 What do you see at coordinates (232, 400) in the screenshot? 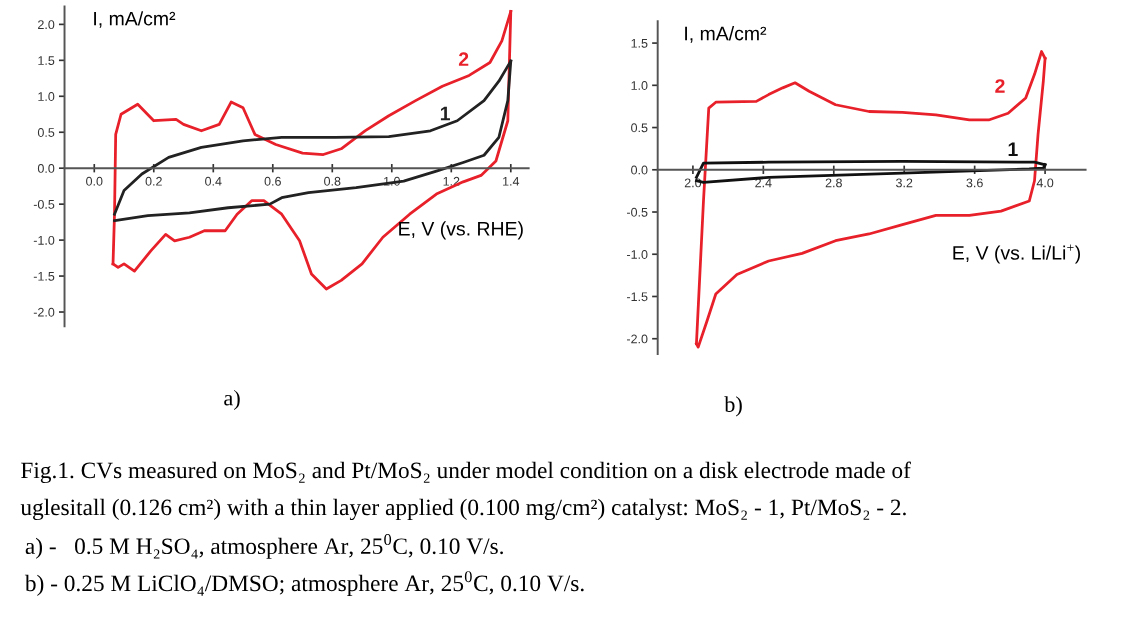
I see `text: a)` at bounding box center [232, 400].